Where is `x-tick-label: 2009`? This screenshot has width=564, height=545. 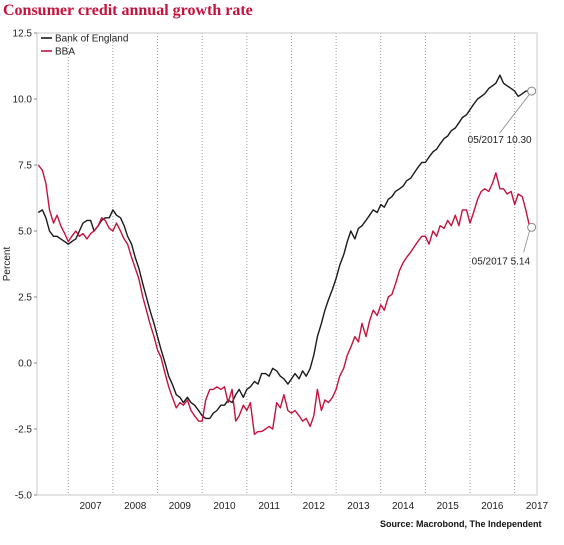
x-tick-label: 2009 is located at coordinates (180, 506).